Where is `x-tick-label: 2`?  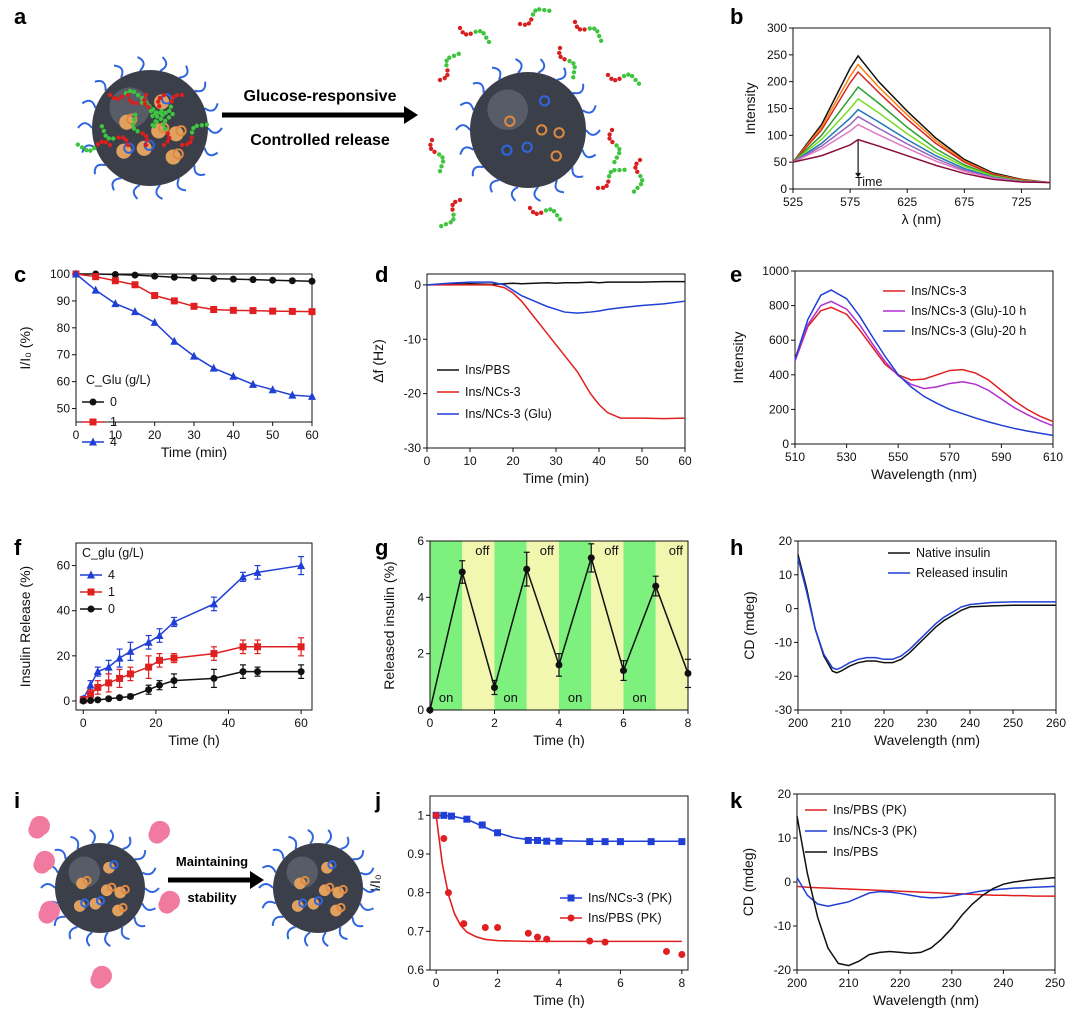 x-tick-label: 2 is located at coordinates (497, 983).